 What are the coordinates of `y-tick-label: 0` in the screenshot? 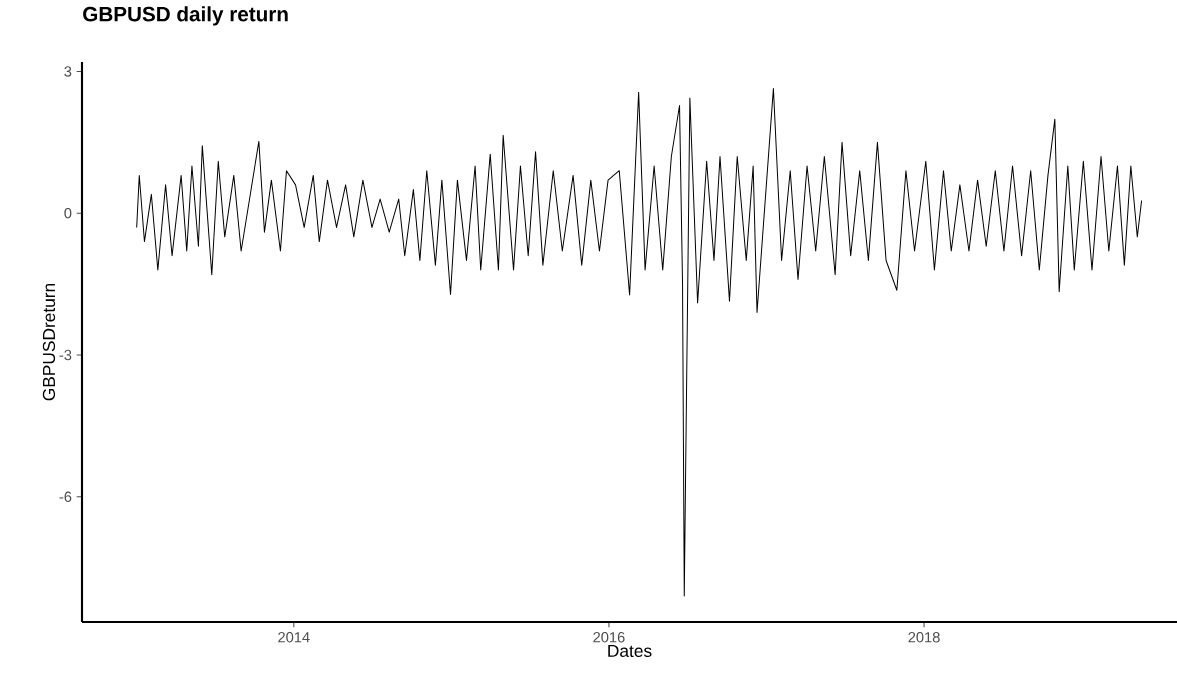 It's located at (68, 213).